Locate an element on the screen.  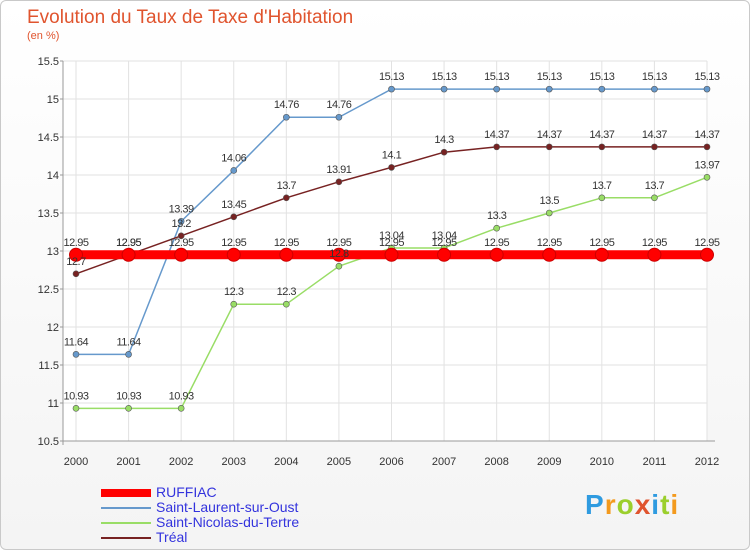
y-tick-label: 12.5 is located at coordinates (48, 290).